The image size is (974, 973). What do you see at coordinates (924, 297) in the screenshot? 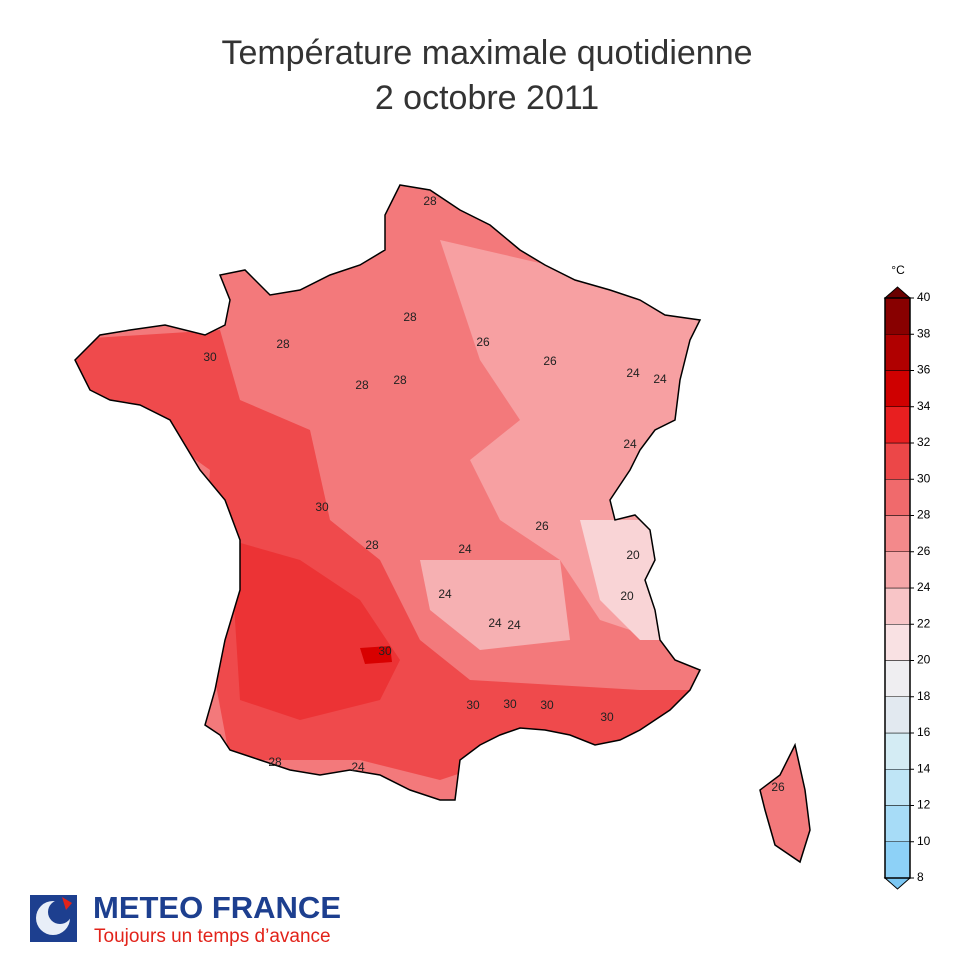
I see `colorbar-tick-label: 40` at bounding box center [924, 297].